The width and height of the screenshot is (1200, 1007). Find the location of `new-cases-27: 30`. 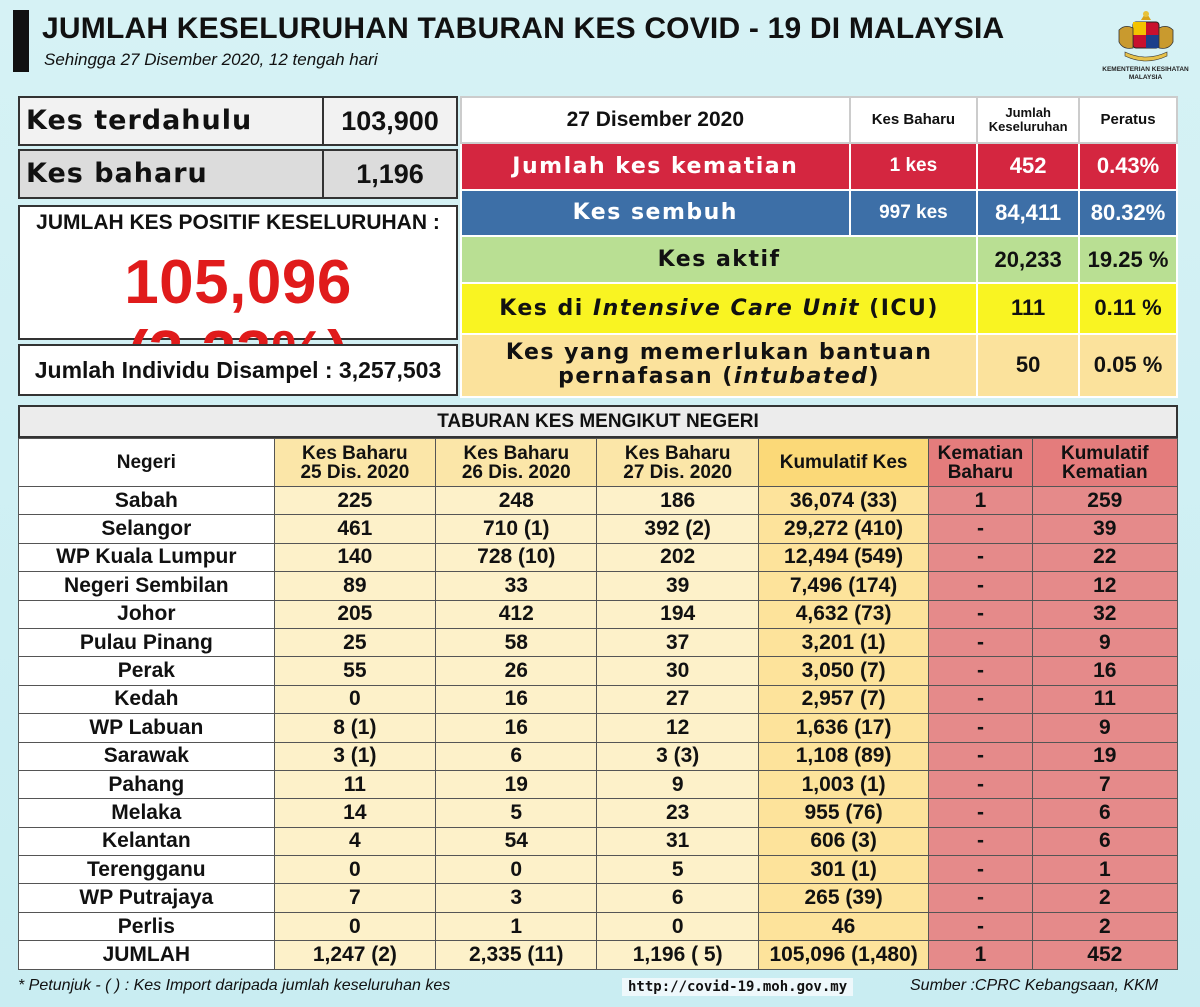

new-cases-27: 30 is located at coordinates (677, 671).